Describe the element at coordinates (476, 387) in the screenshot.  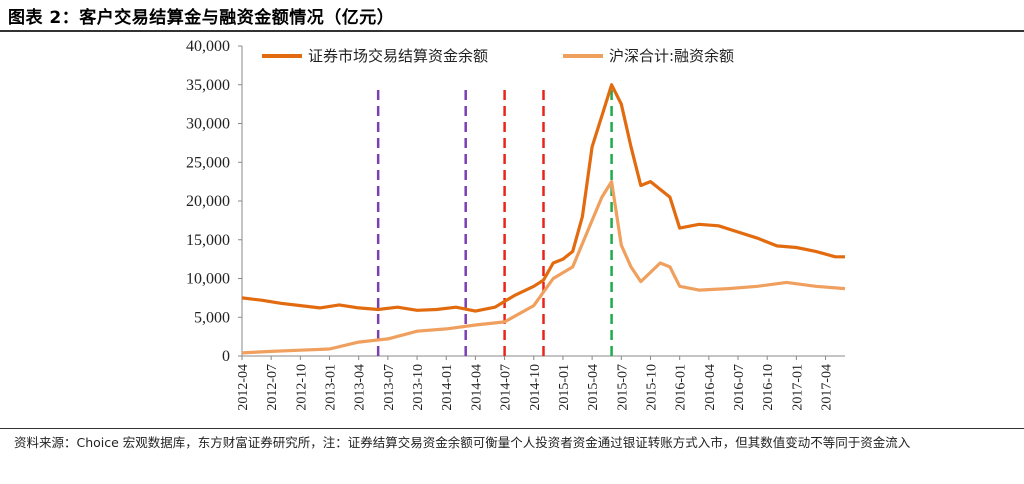
I see `x-tick-label: 2014-04` at that location.